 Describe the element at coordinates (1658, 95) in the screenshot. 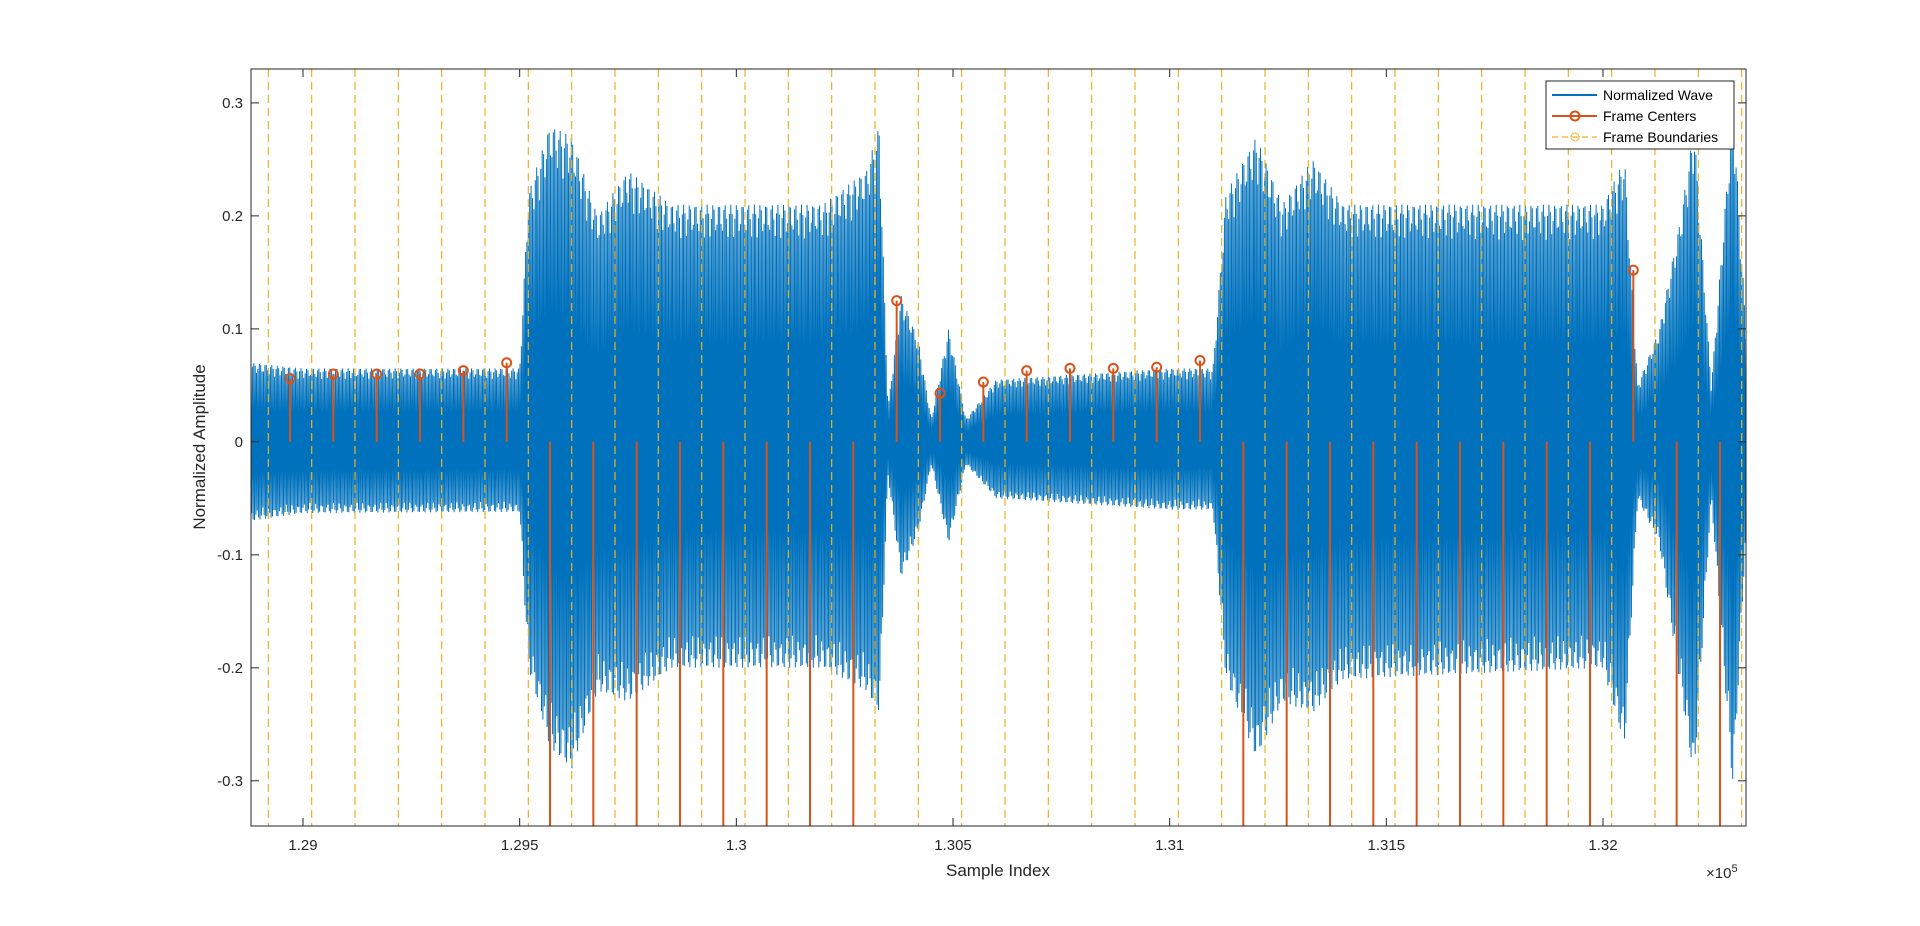

I see `legend-wave-label: Normalized Wave` at that location.